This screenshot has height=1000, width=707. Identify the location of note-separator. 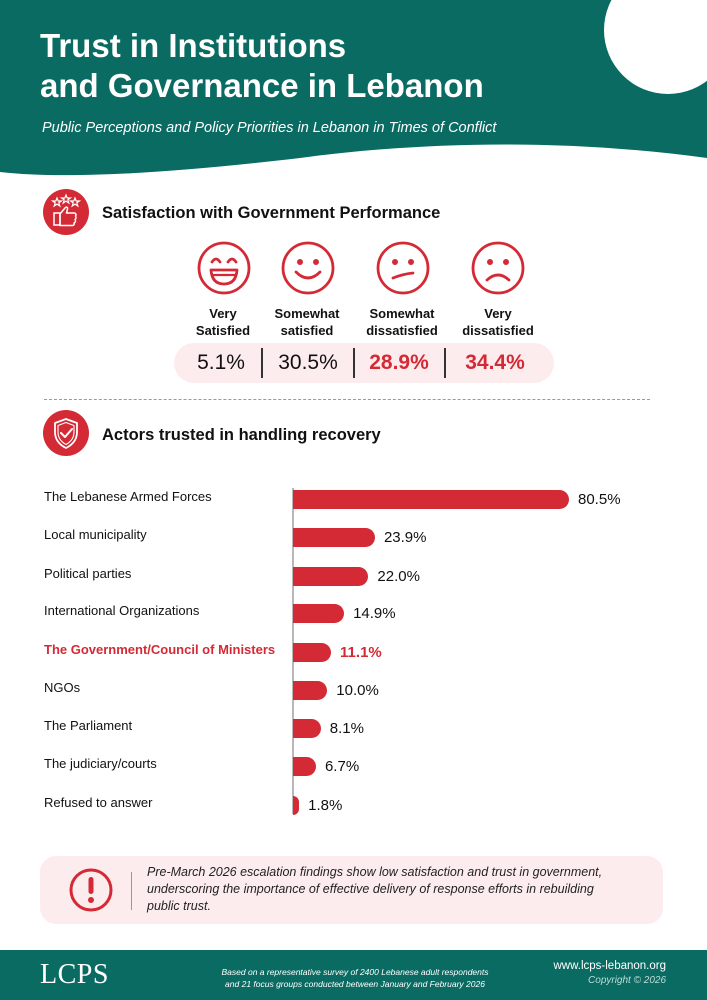
(131, 891).